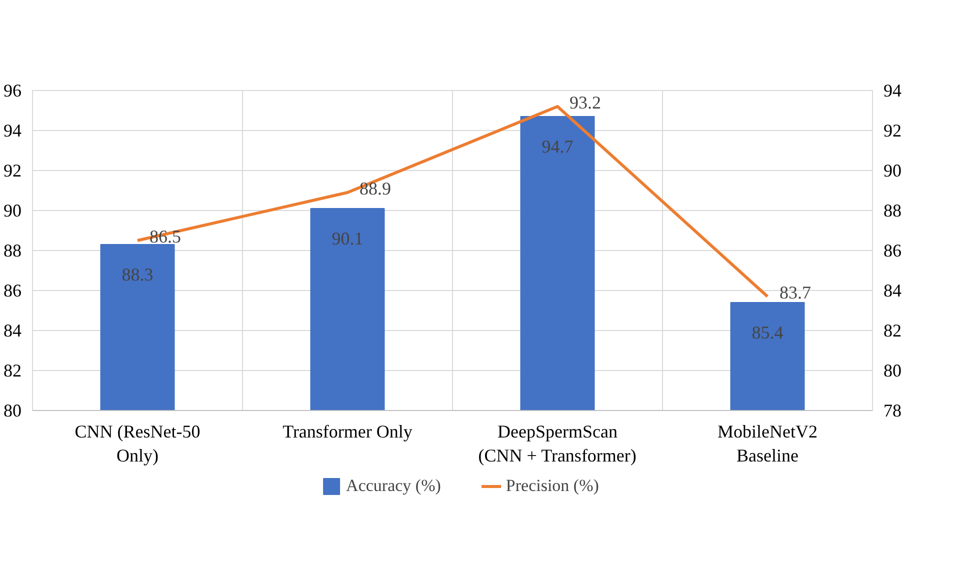 The height and width of the screenshot is (584, 974). Describe the element at coordinates (893, 130) in the screenshot. I see `y2-tick-label: 92` at that location.